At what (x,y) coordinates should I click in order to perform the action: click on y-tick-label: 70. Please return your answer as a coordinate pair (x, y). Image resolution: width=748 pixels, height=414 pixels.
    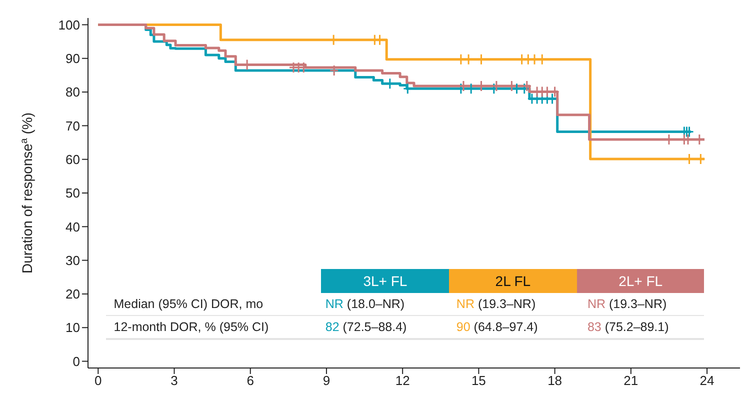
    Looking at the image, I should click on (73, 126).